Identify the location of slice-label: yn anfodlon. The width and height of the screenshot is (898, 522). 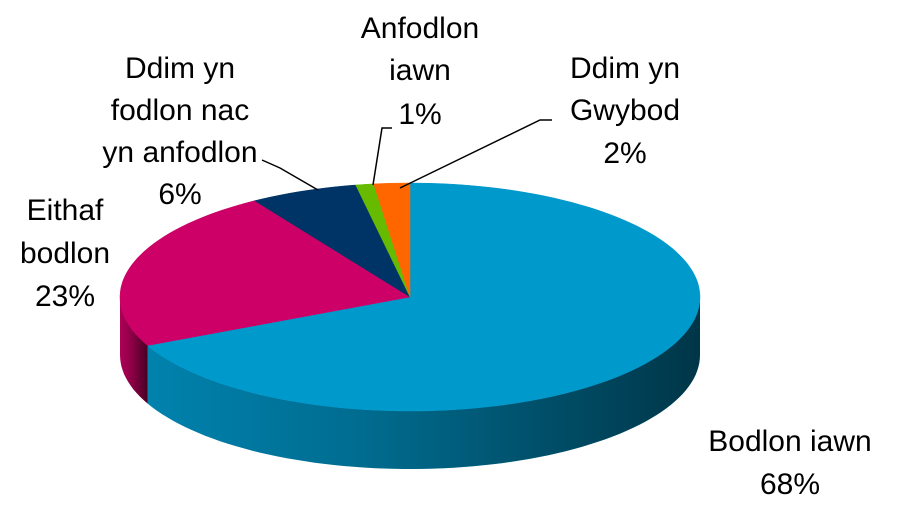
(179, 152).